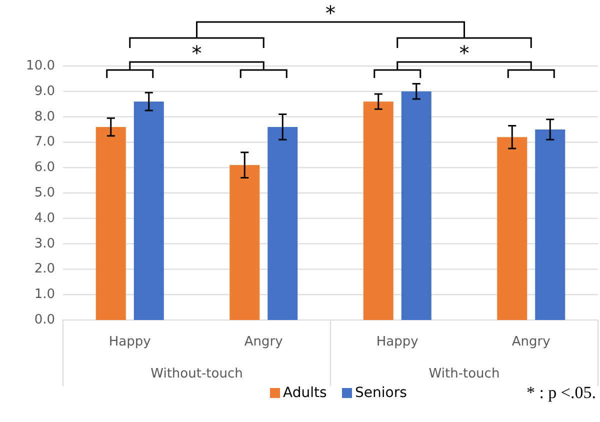 This screenshot has width=600, height=422. What do you see at coordinates (464, 59) in the screenshot?
I see `significance-bracket: *` at bounding box center [464, 59].